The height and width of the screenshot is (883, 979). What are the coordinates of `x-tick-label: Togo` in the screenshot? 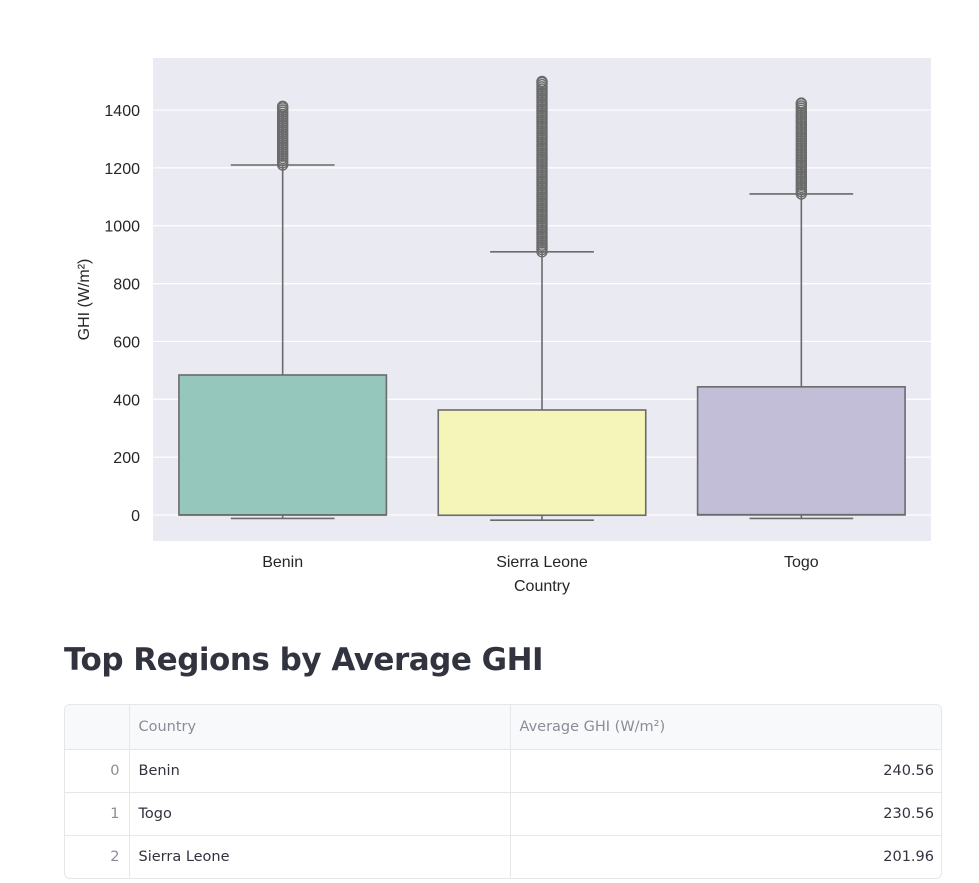 It's located at (801, 562).